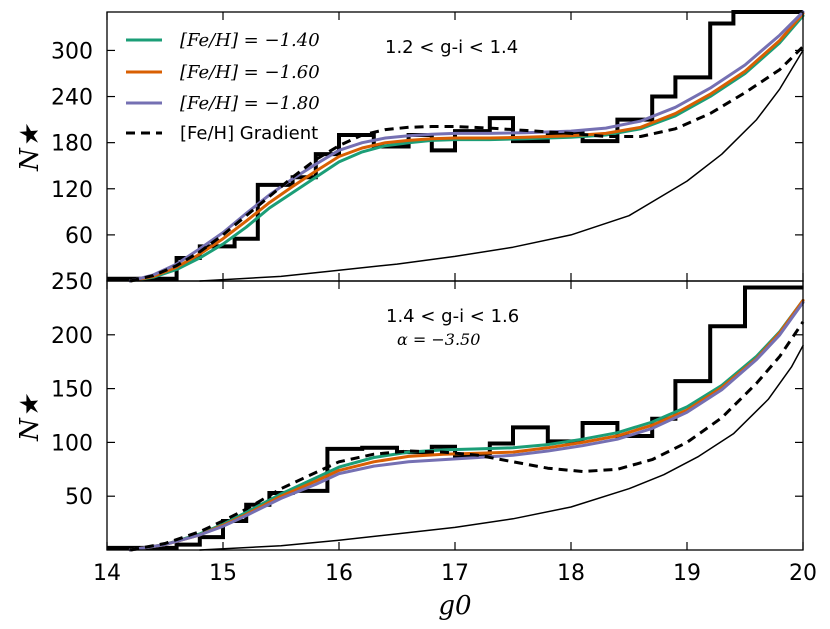 The image size is (830, 629). What do you see at coordinates (451, 47) in the screenshot?
I see `top-panel-annotation: 1.2 < g-i < 1.4` at bounding box center [451, 47].